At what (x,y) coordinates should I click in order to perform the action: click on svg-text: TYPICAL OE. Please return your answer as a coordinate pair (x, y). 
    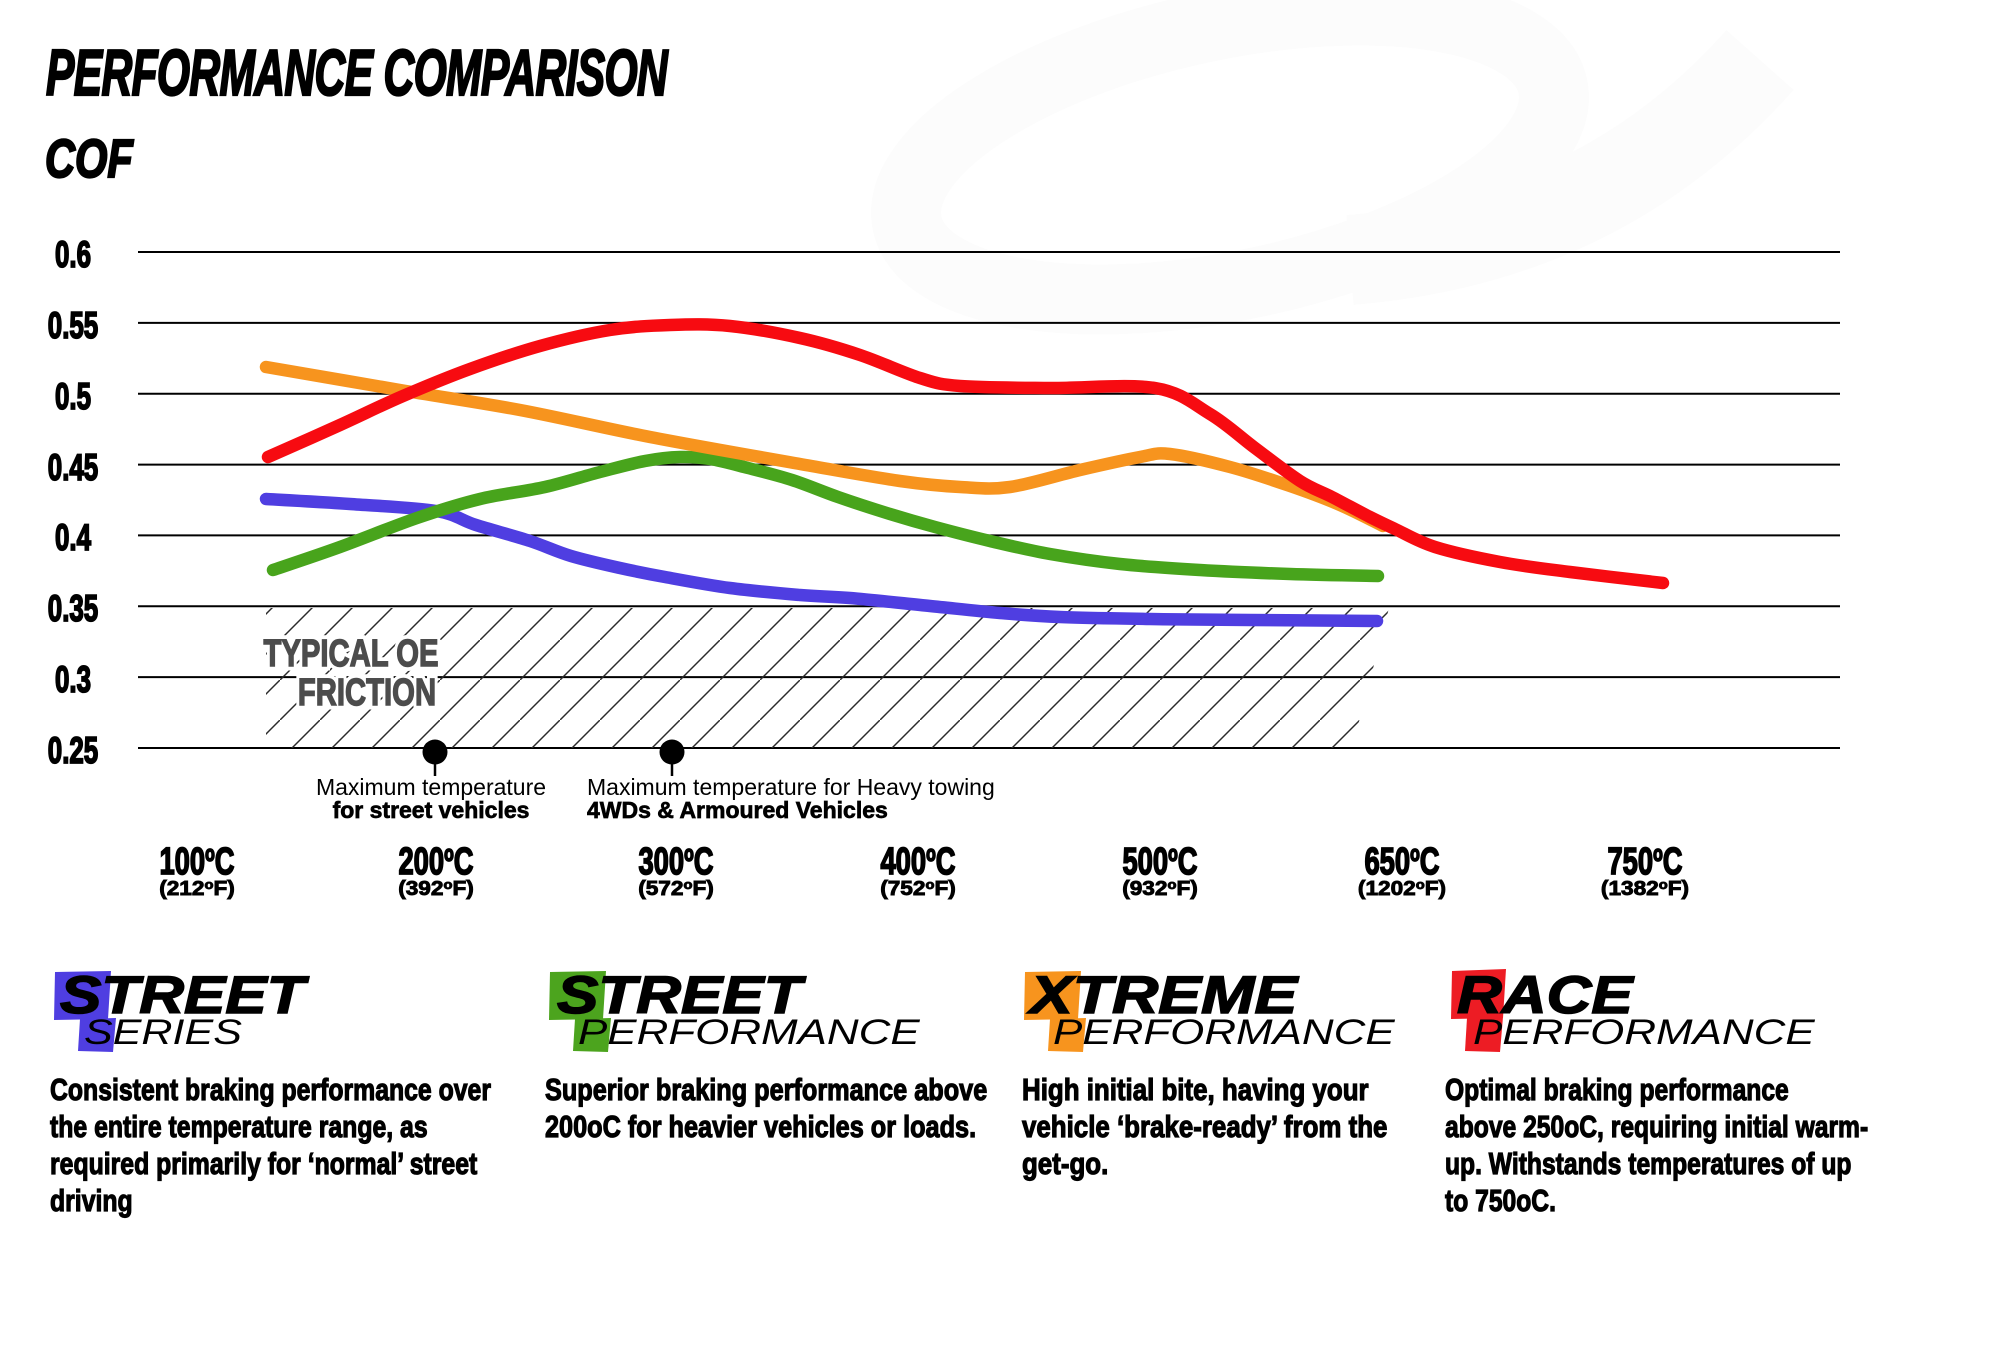
    Looking at the image, I should click on (350, 653).